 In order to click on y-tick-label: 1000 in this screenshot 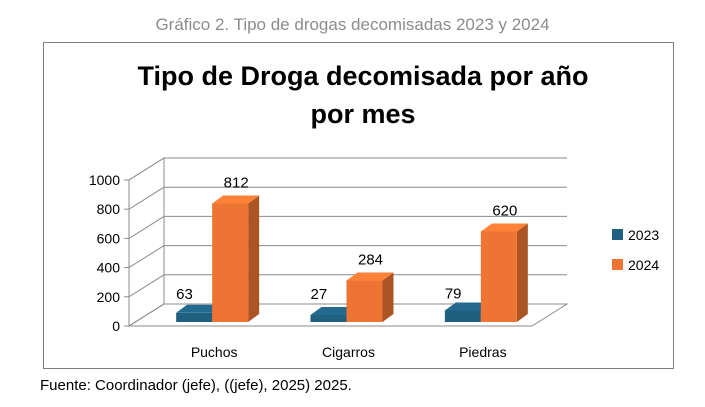, I will do `click(104, 180)`.